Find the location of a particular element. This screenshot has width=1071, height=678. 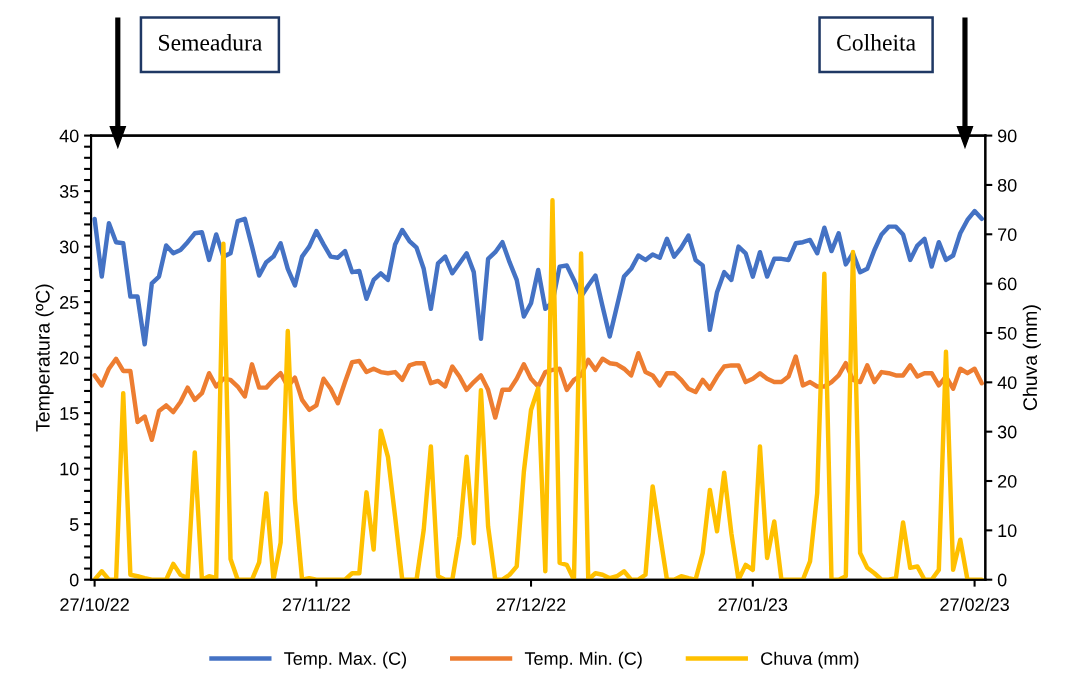

legend-label: Chuva (mm) is located at coordinates (810, 660).